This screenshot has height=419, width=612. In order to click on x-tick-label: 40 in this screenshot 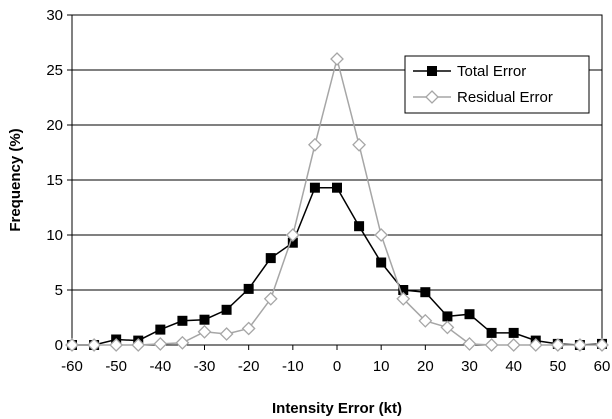, I will do `click(513, 366)`.